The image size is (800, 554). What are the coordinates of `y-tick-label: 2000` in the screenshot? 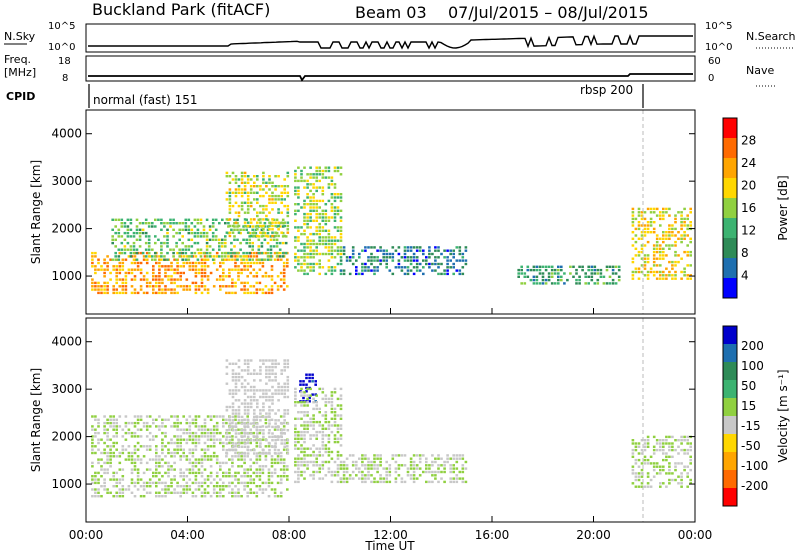 It's located at (66, 437).